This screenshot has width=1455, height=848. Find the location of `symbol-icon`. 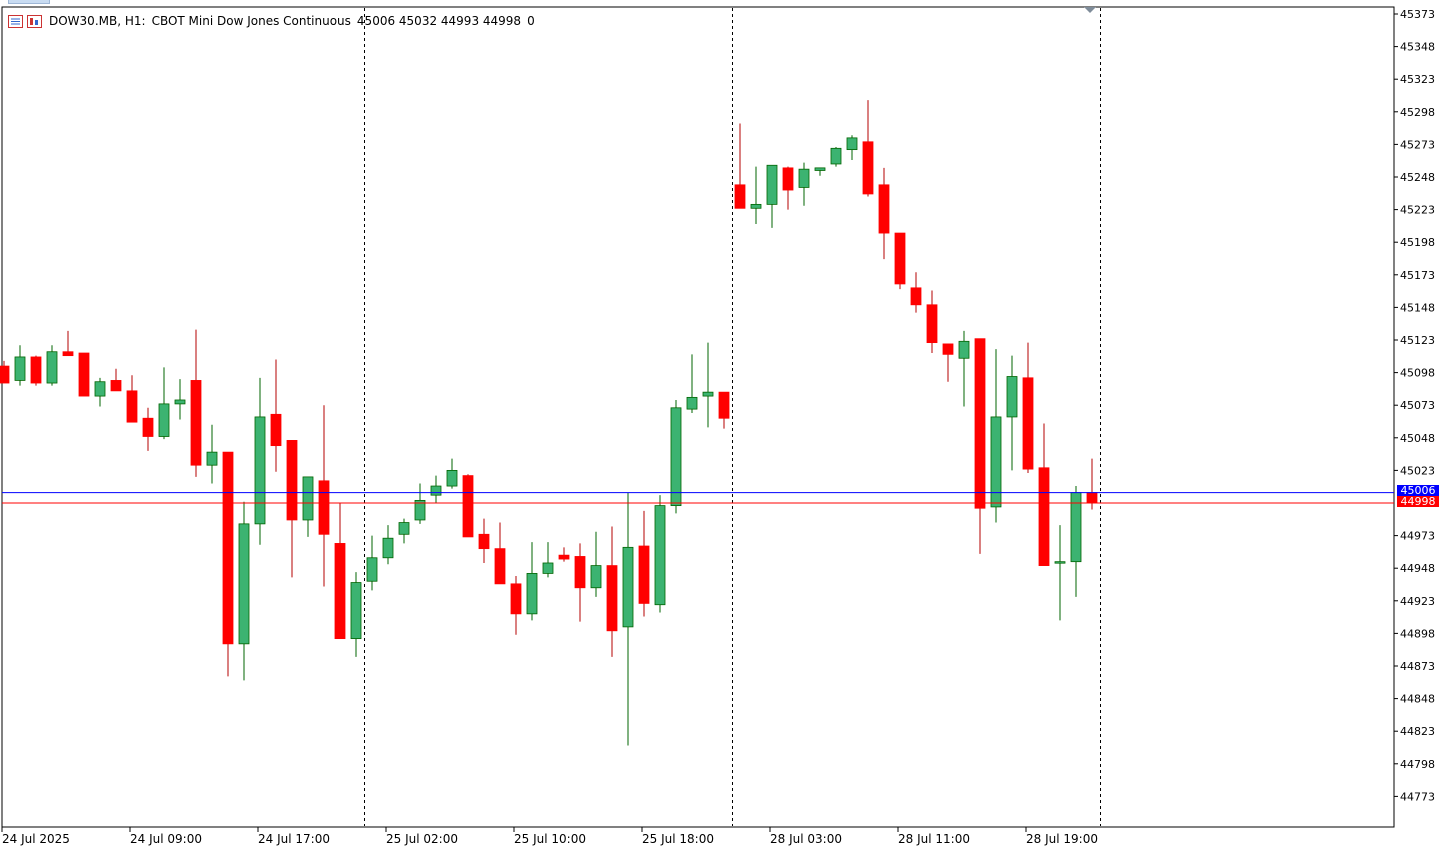

symbol-icon is located at coordinates (34, 21).